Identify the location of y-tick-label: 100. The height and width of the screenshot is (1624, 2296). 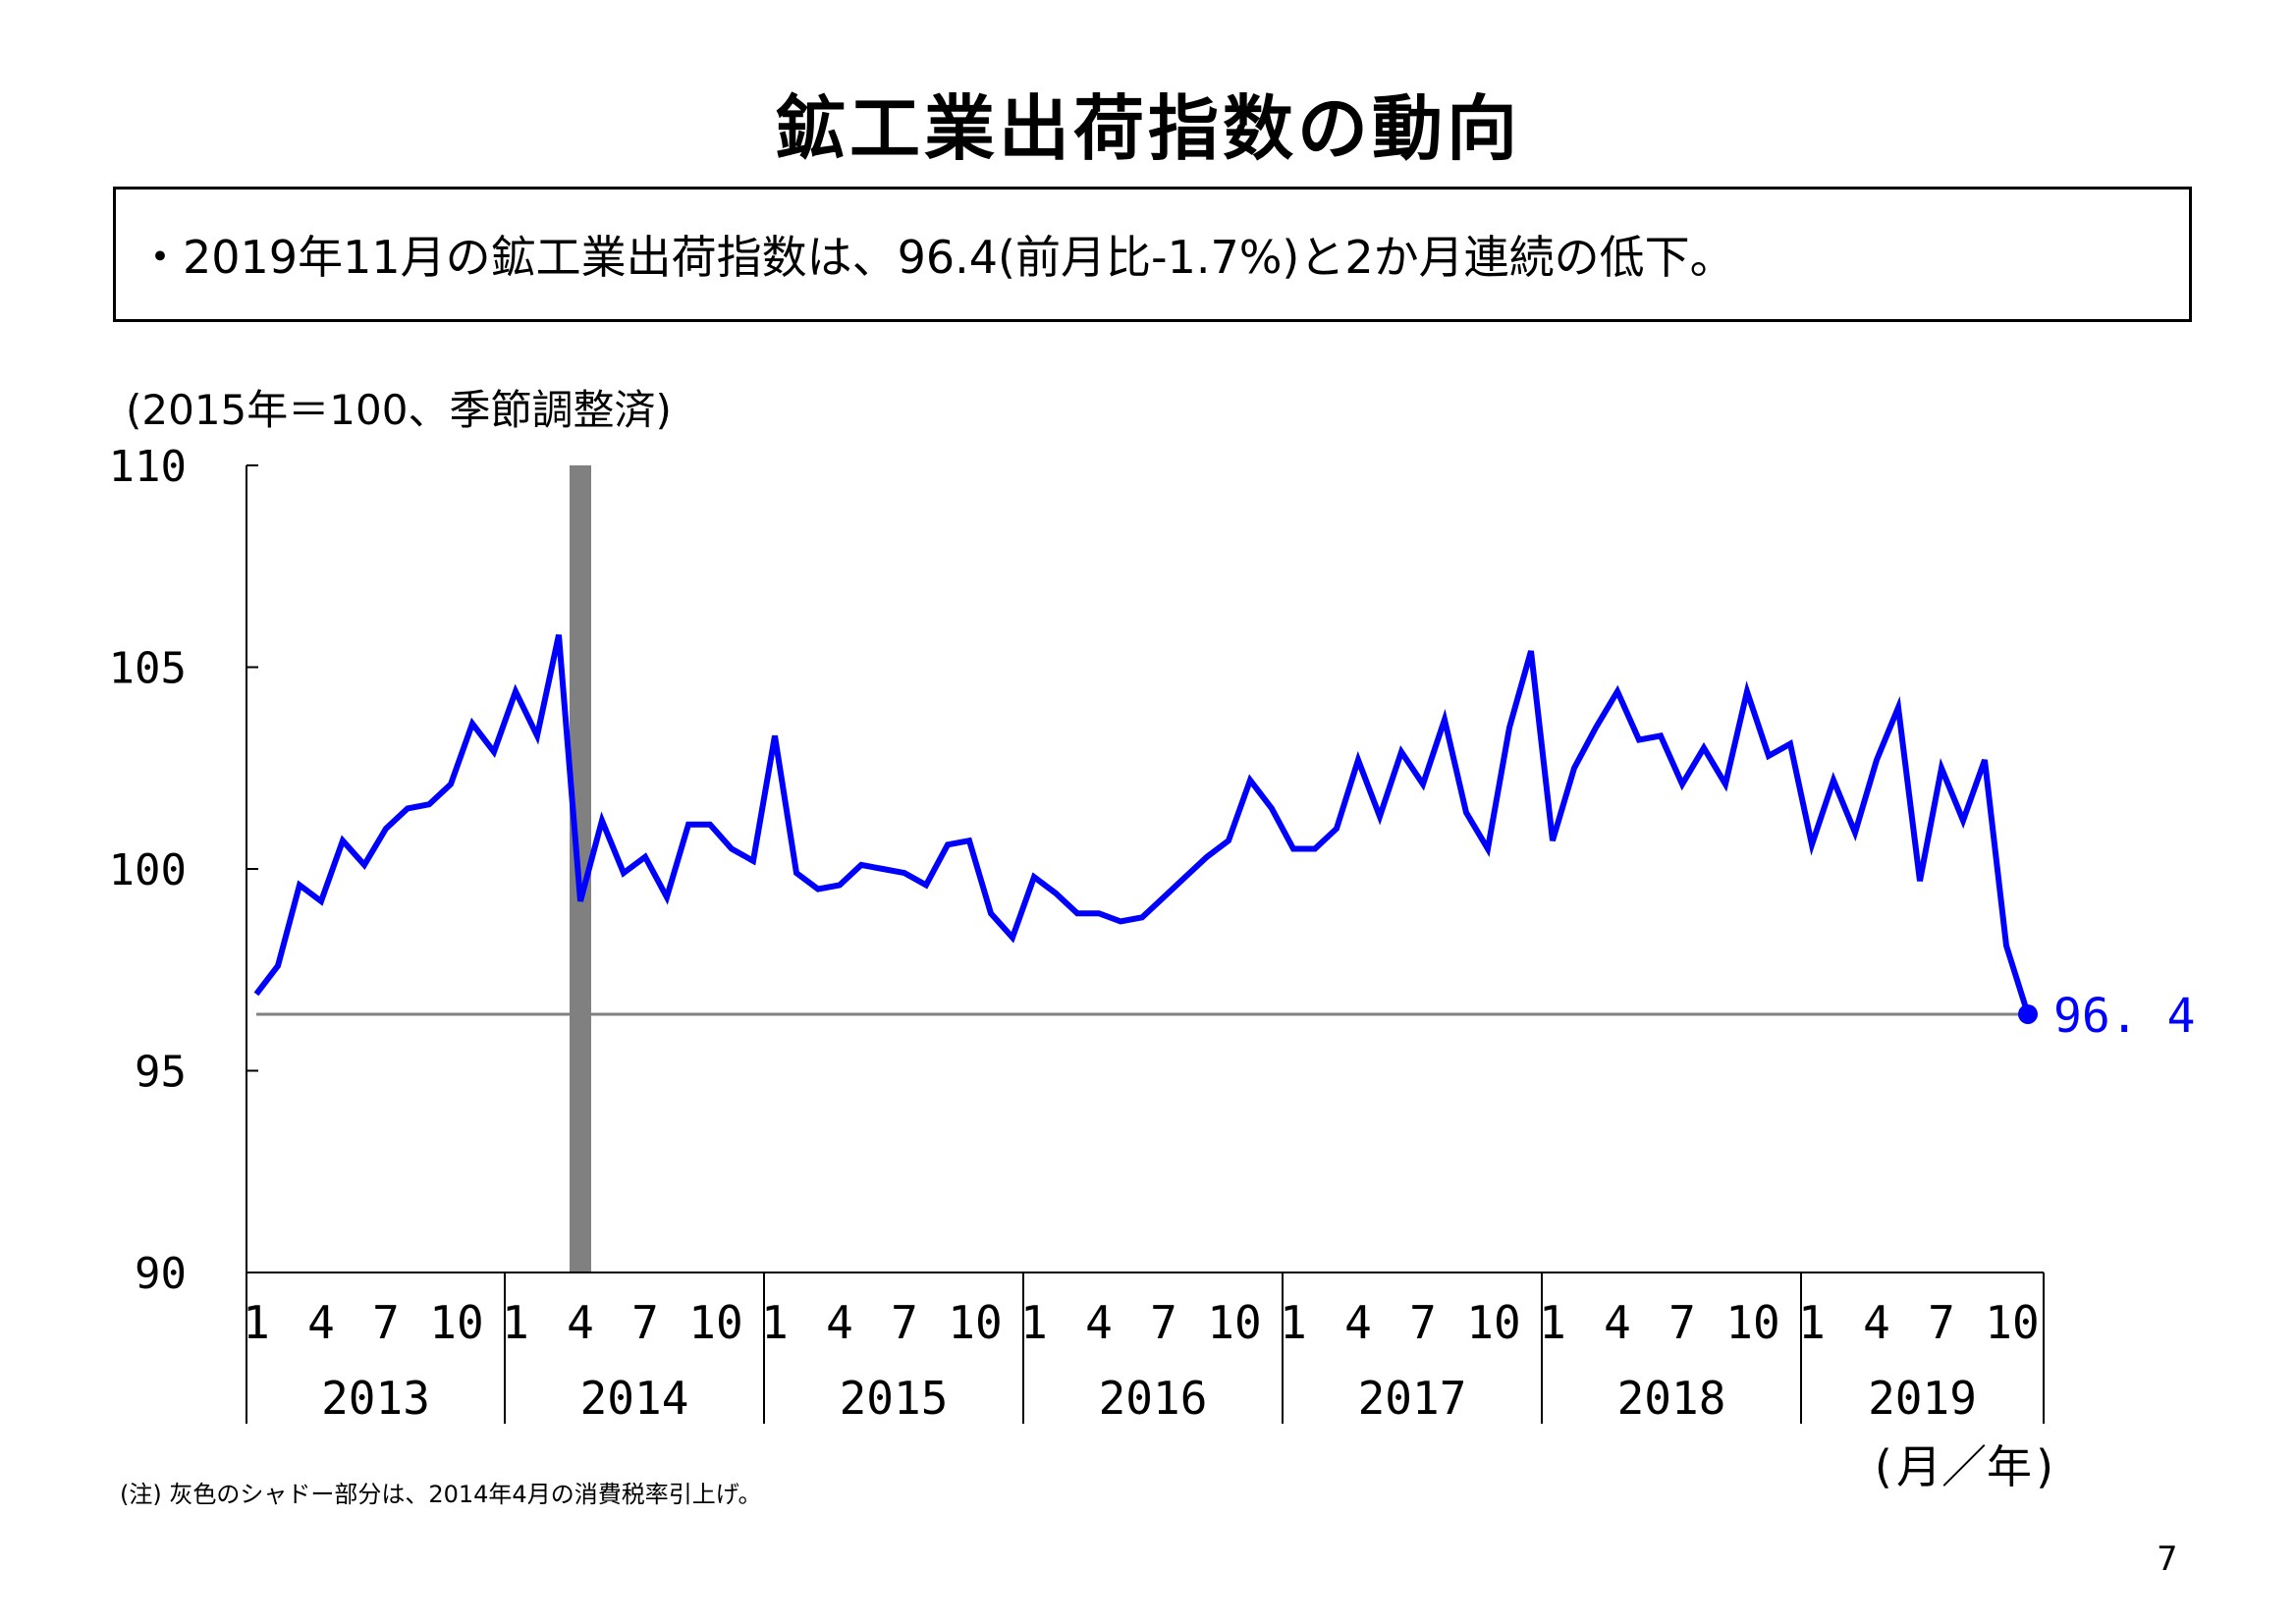
(148, 870).